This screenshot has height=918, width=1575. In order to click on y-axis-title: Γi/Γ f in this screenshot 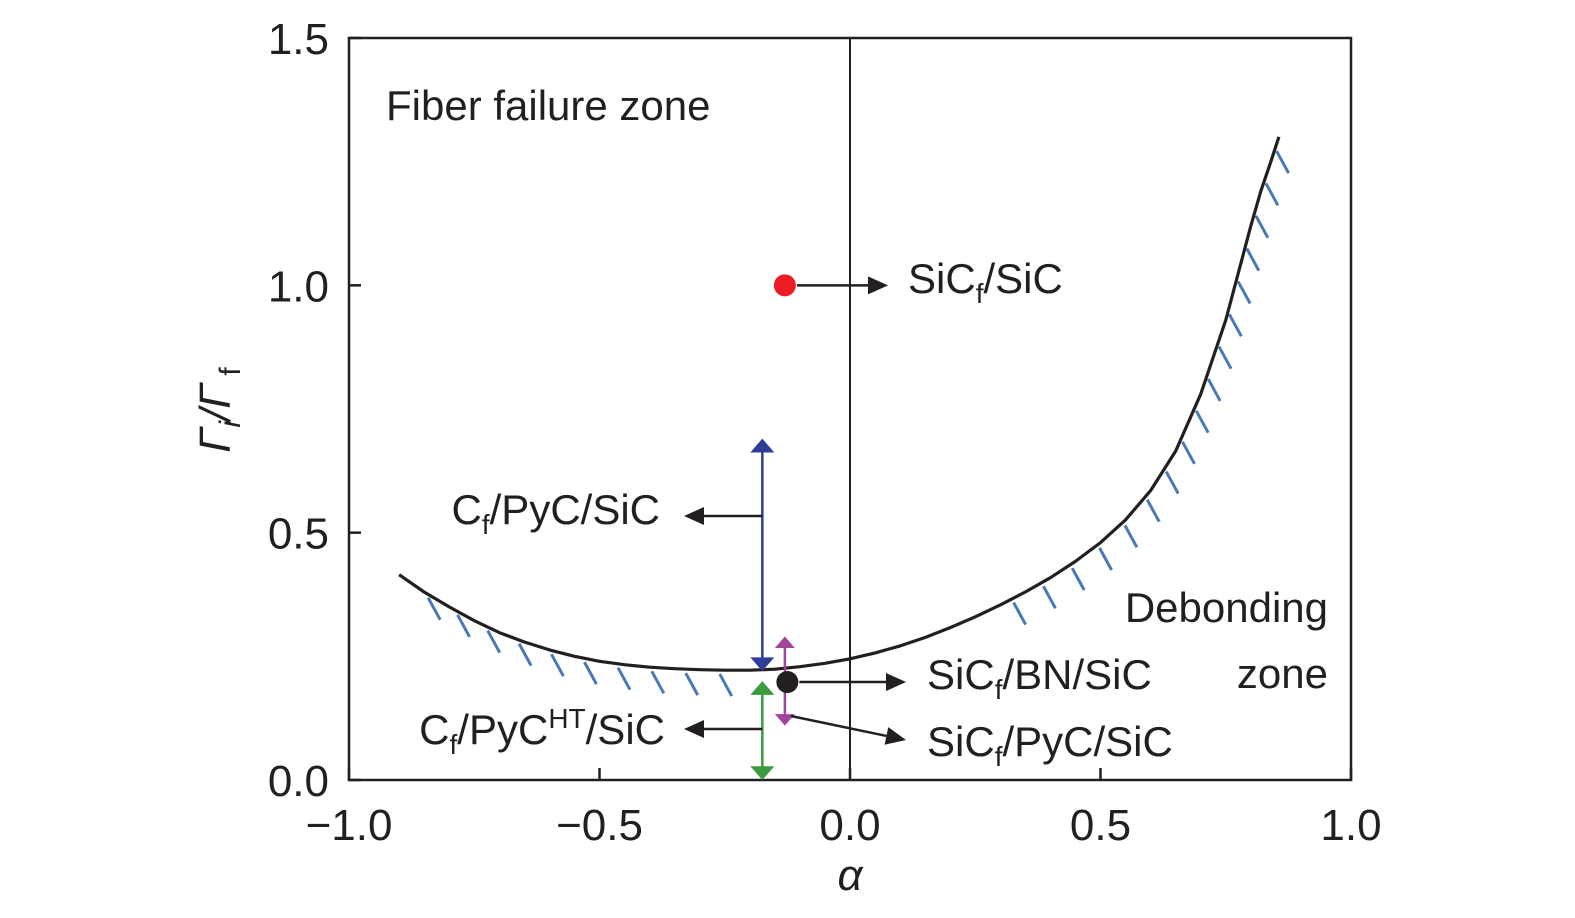, I will do `click(219, 410)`.